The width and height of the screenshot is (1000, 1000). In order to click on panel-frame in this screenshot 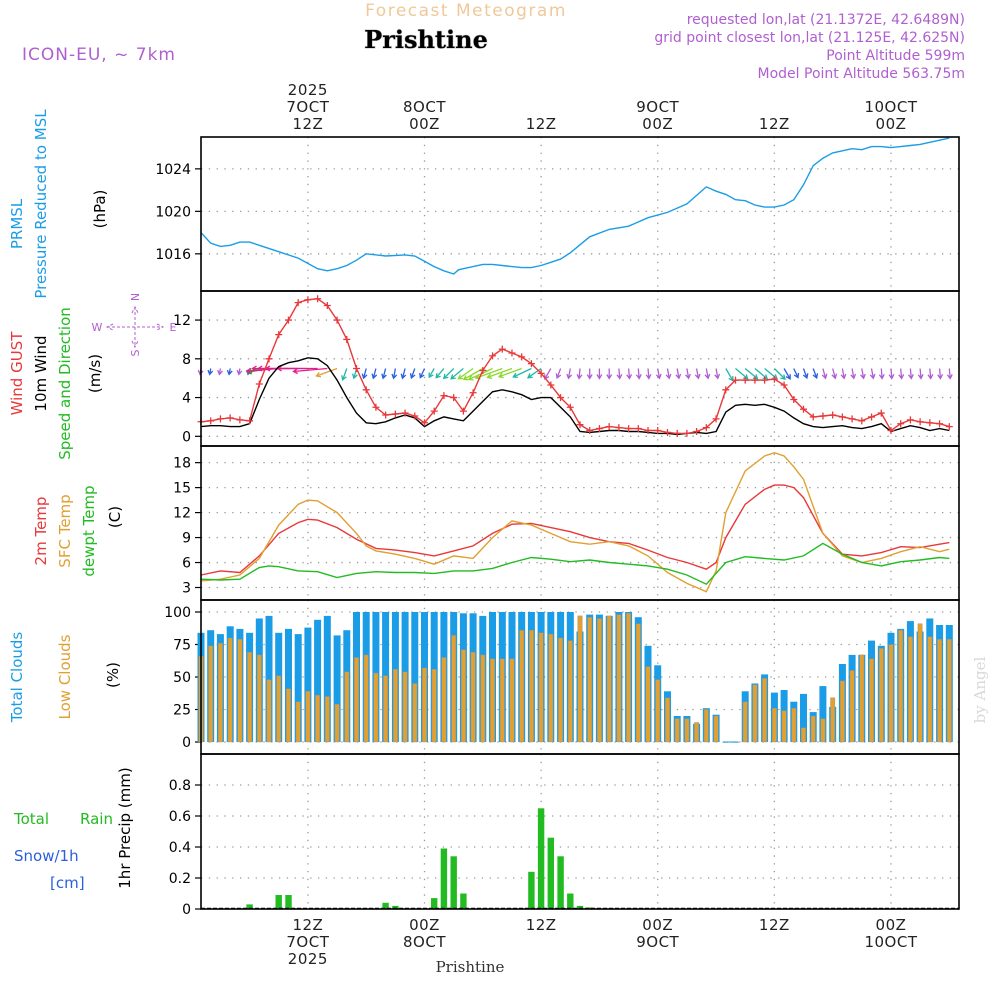, I will do `click(580, 523)`.